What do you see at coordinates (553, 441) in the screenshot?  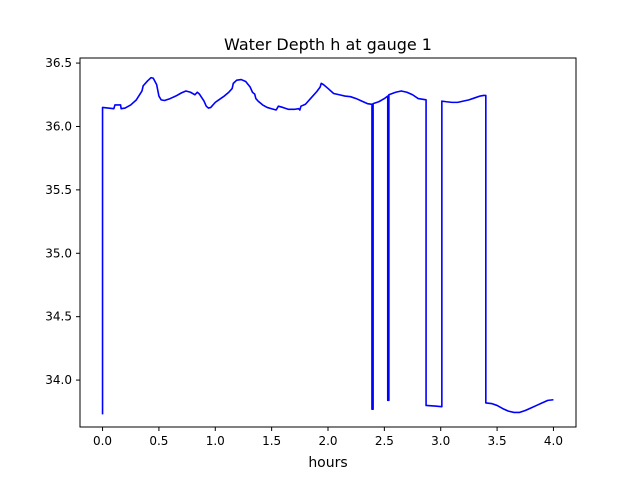 I see `x-tick-label: 4.0` at bounding box center [553, 441].